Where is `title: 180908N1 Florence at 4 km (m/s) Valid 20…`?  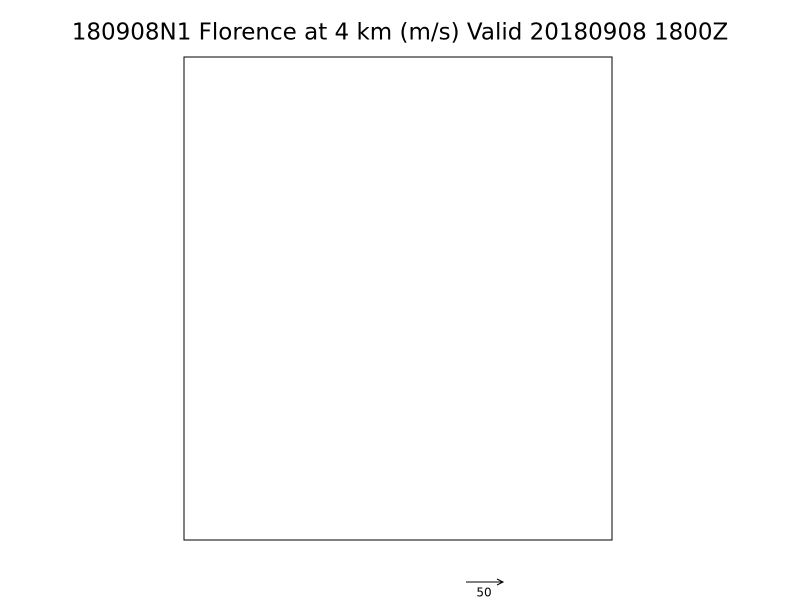
title: 180908N1 Florence at 4 km (m/s) Valid 20… is located at coordinates (400, 33).